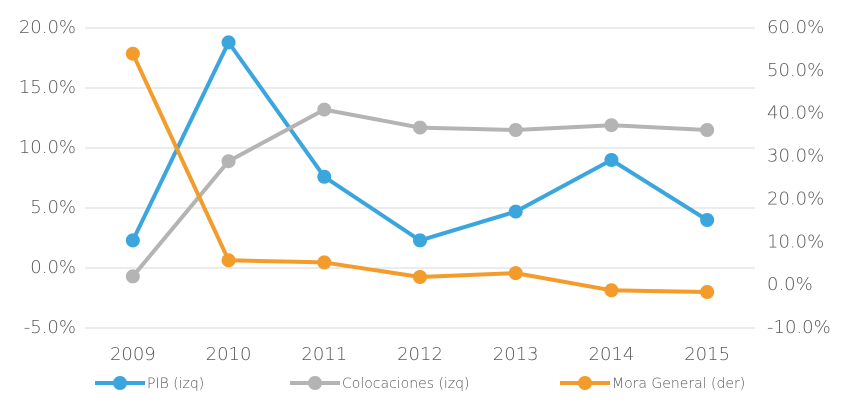  I want to click on y-tick-label: 5.0%, so click(53, 207).